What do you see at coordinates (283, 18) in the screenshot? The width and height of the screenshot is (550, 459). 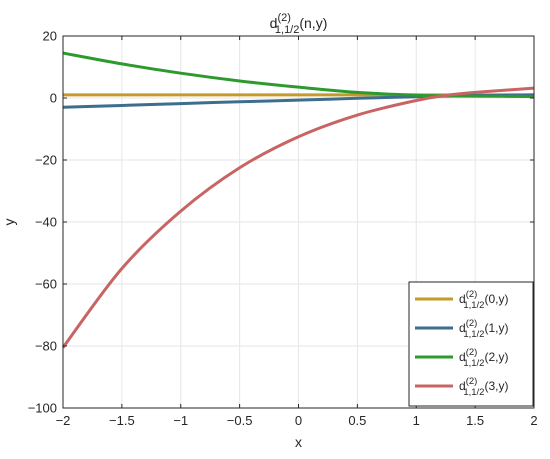 I see `title-sup: (2)` at bounding box center [283, 18].